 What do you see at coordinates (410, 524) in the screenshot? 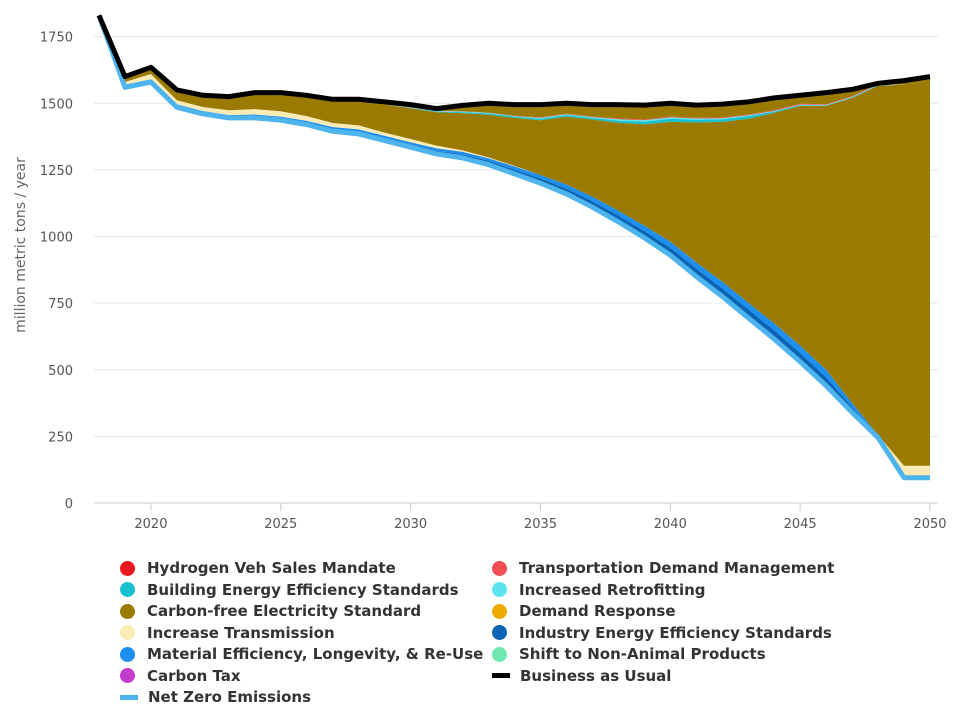
I see `x-tick-label: 2030` at bounding box center [410, 524].